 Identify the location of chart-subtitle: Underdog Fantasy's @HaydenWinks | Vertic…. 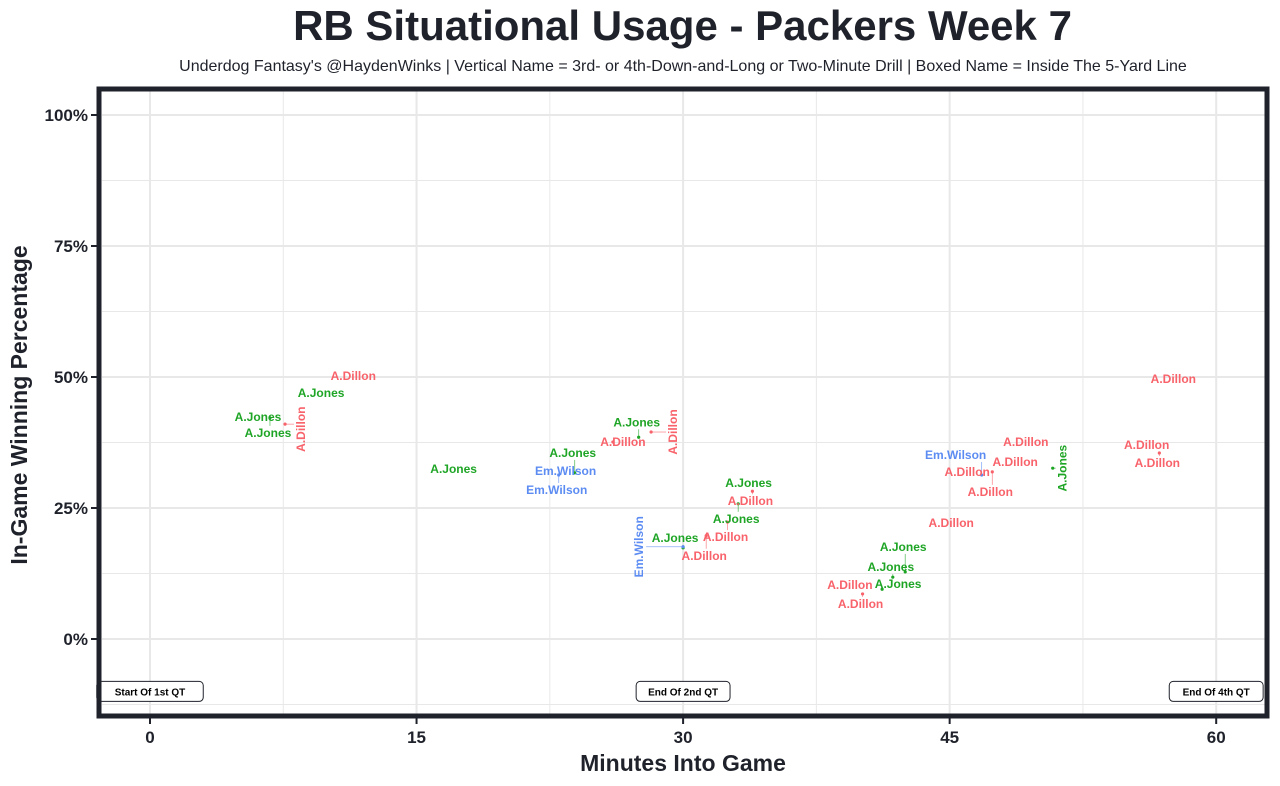
(683, 66).